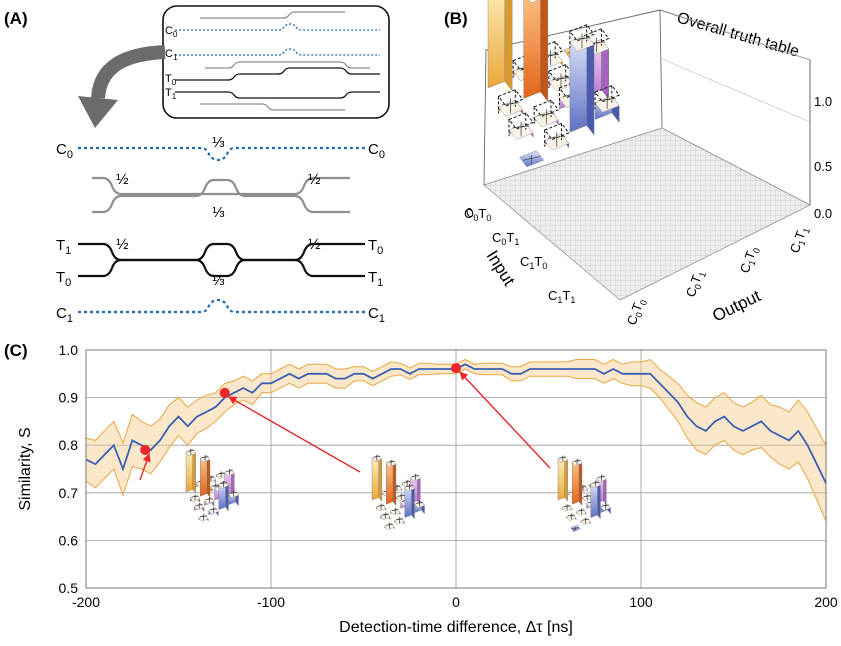 The width and height of the screenshot is (841, 646). Describe the element at coordinates (128, 72) in the screenshot. I see `zoom-arrow-icon` at that location.